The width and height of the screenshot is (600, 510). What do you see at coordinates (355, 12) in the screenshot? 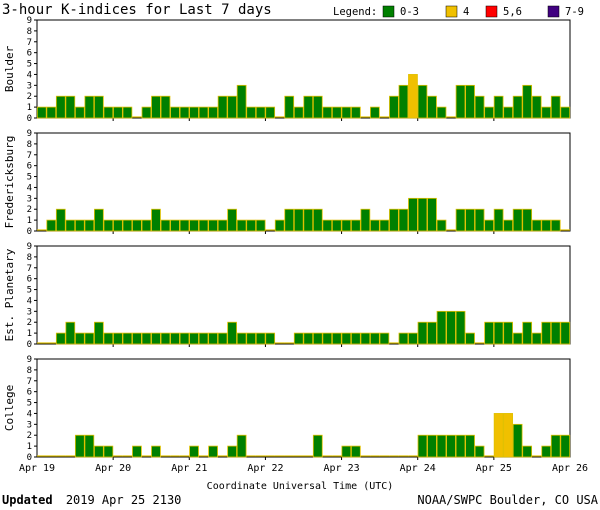
I see `legend-label: Legend:` at bounding box center [355, 12].